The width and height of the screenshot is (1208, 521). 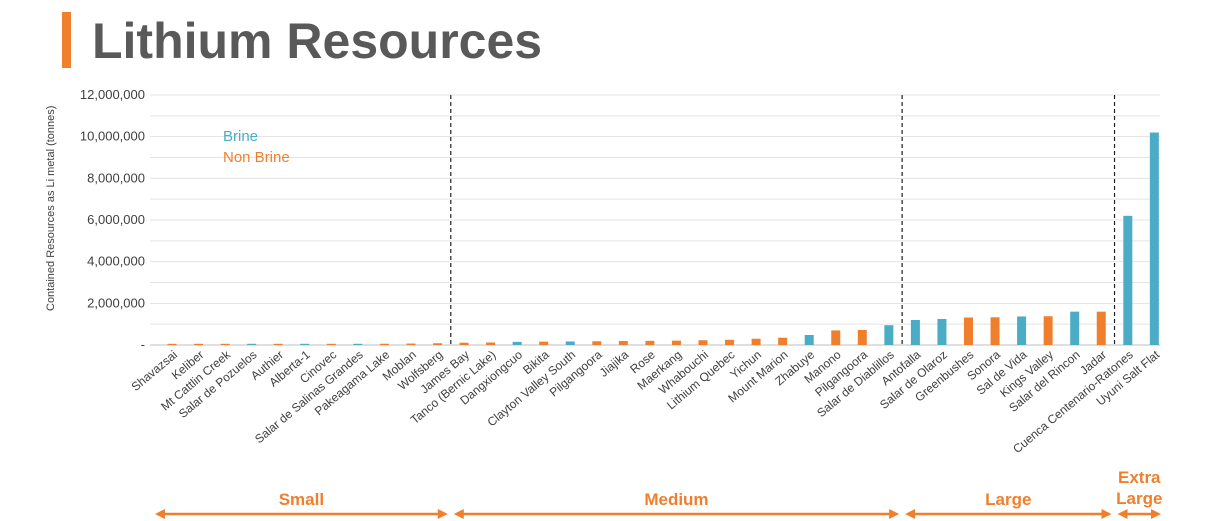 What do you see at coordinates (116, 302) in the screenshot?
I see `y-tick-label: 2,000,000` at bounding box center [116, 302].